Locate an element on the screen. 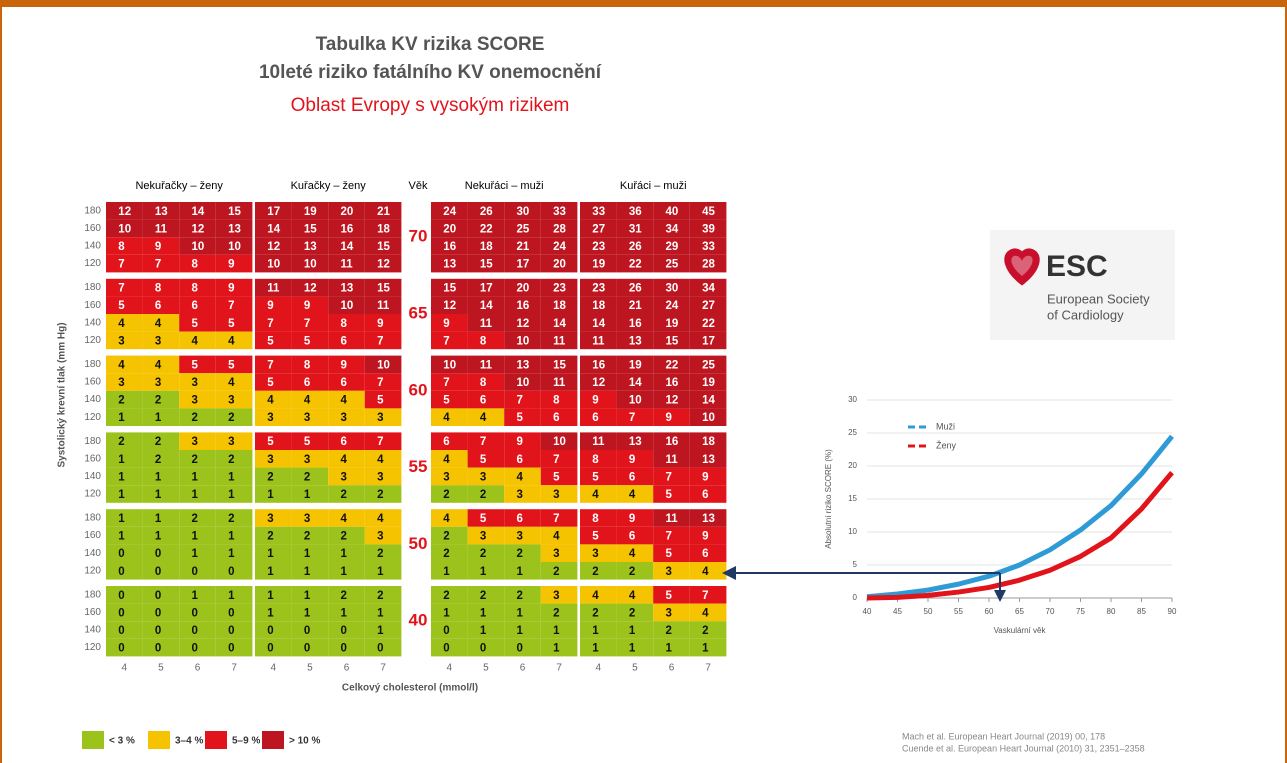 Image resolution: width=1287 pixels, height=763 pixels. y-label: Systolický krevní tlak (mm Hg) is located at coordinates (62, 394).